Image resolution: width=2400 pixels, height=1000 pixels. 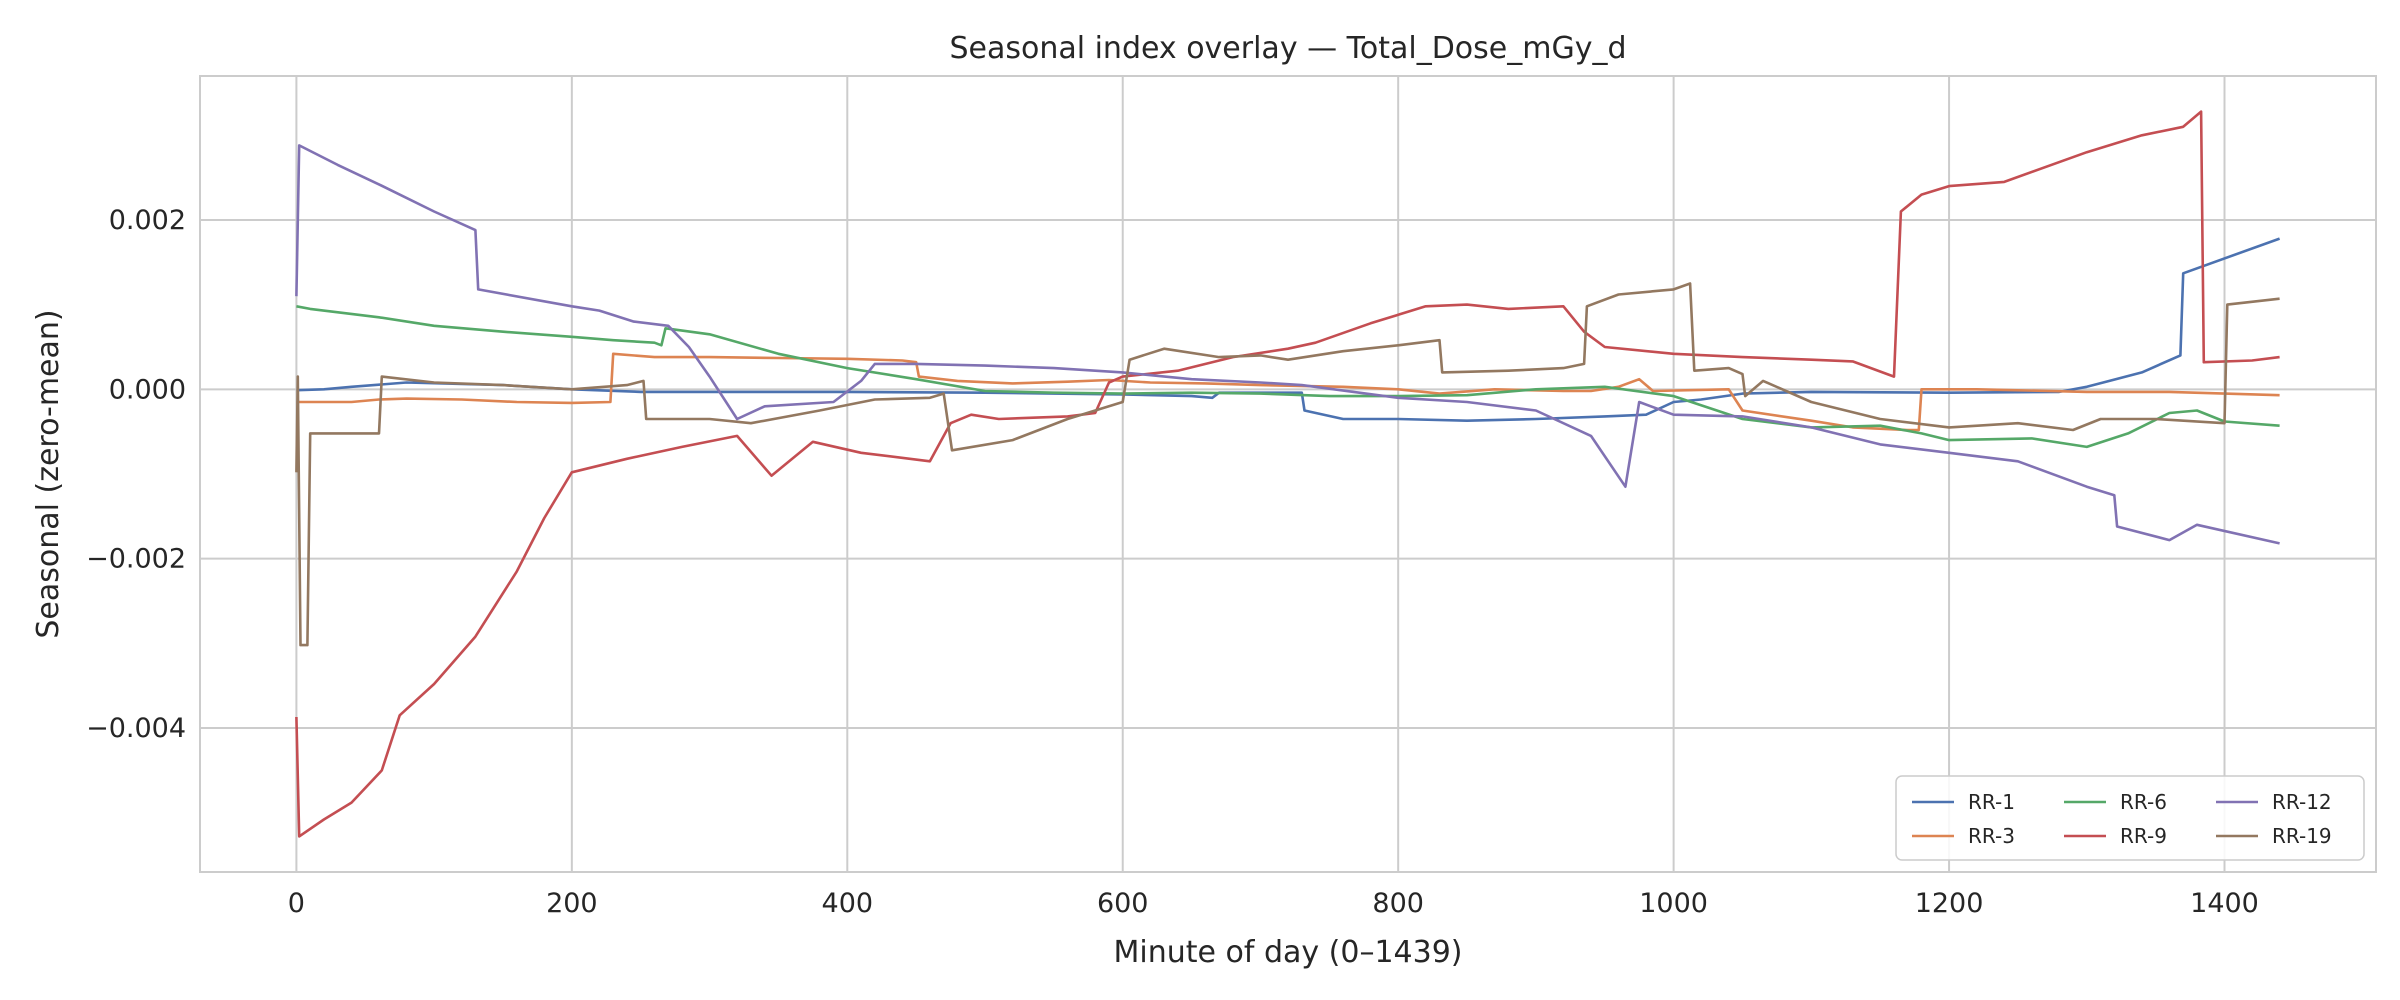 I want to click on y-axis-label: Seasonal (zero-mean), so click(x=48, y=473).